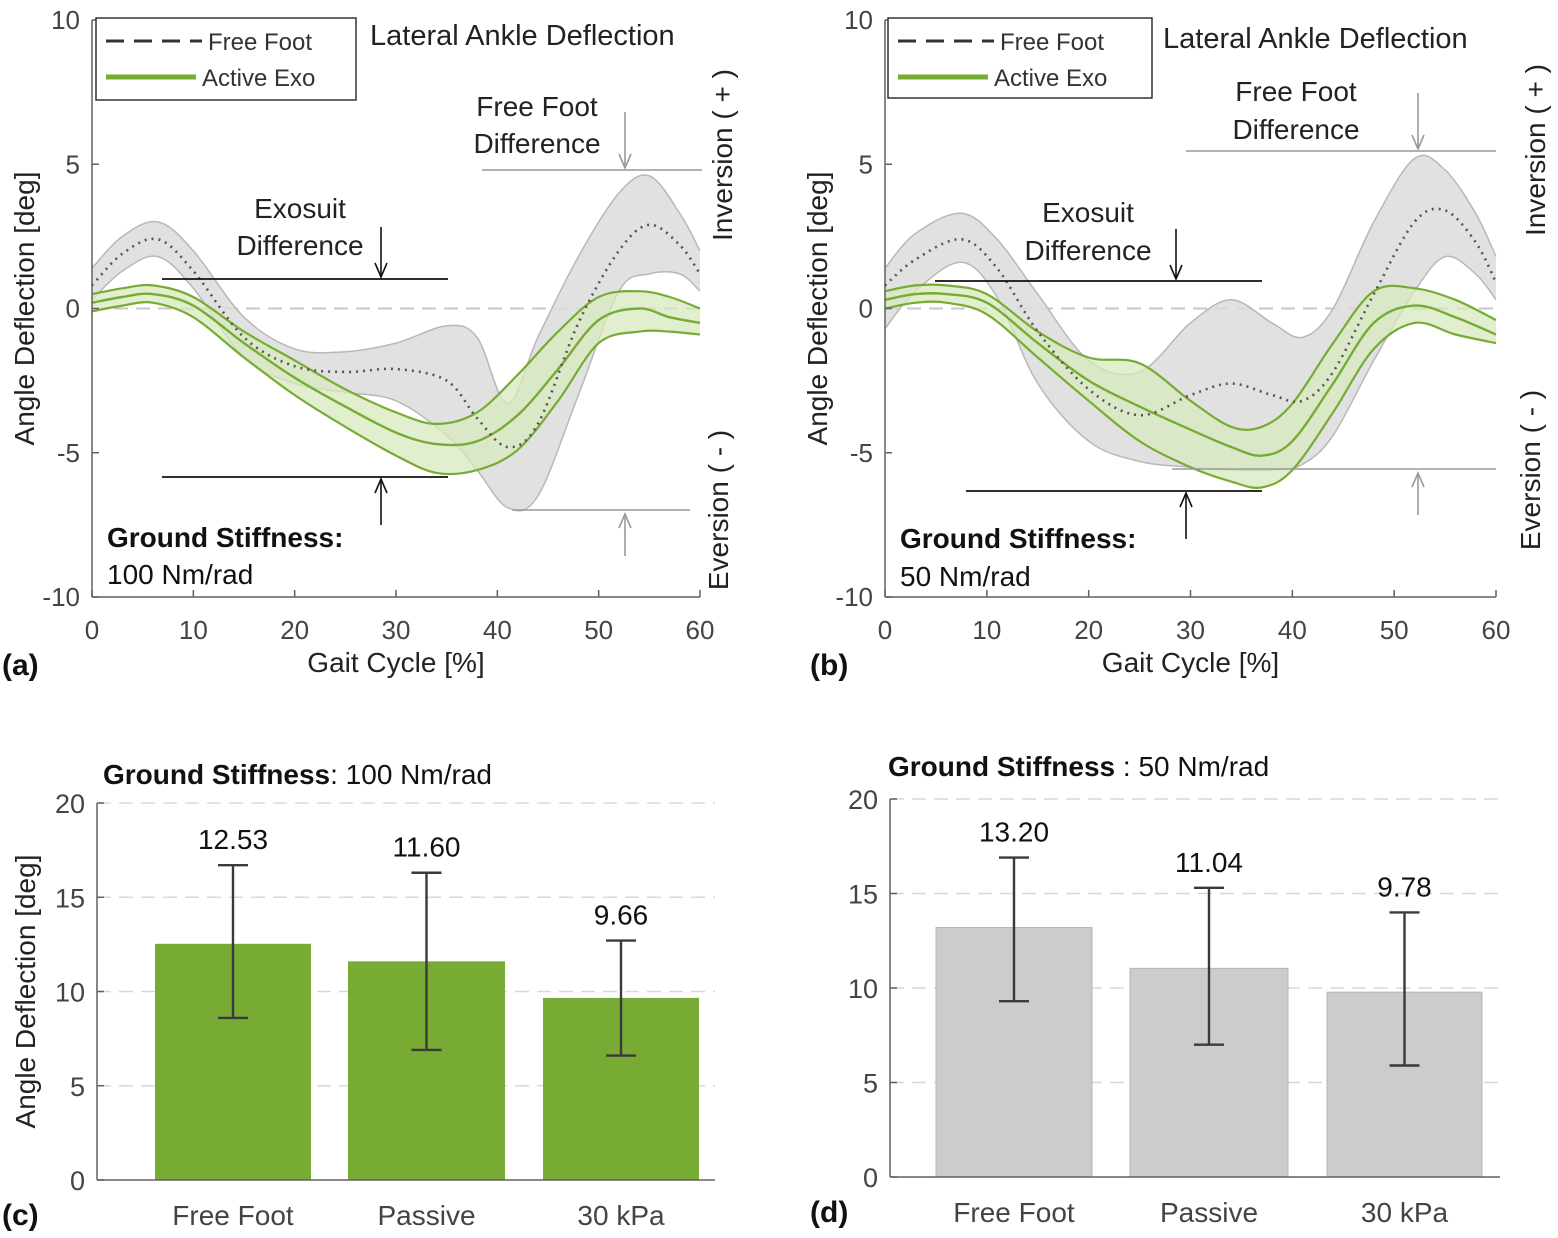  What do you see at coordinates (180, 574) in the screenshot?
I see `ground-stiffness-value: 100 Nm/rad` at bounding box center [180, 574].